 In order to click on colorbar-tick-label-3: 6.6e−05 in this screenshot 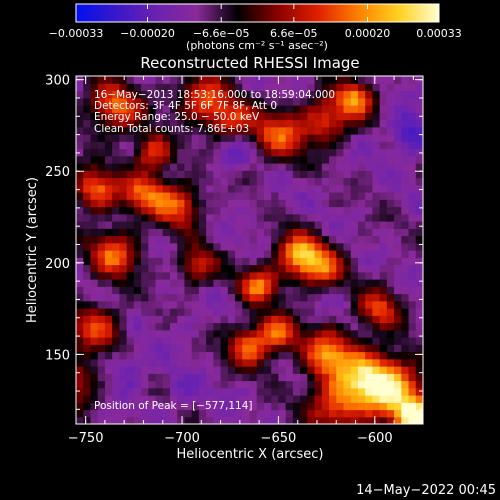, I will do `click(293, 33)`.